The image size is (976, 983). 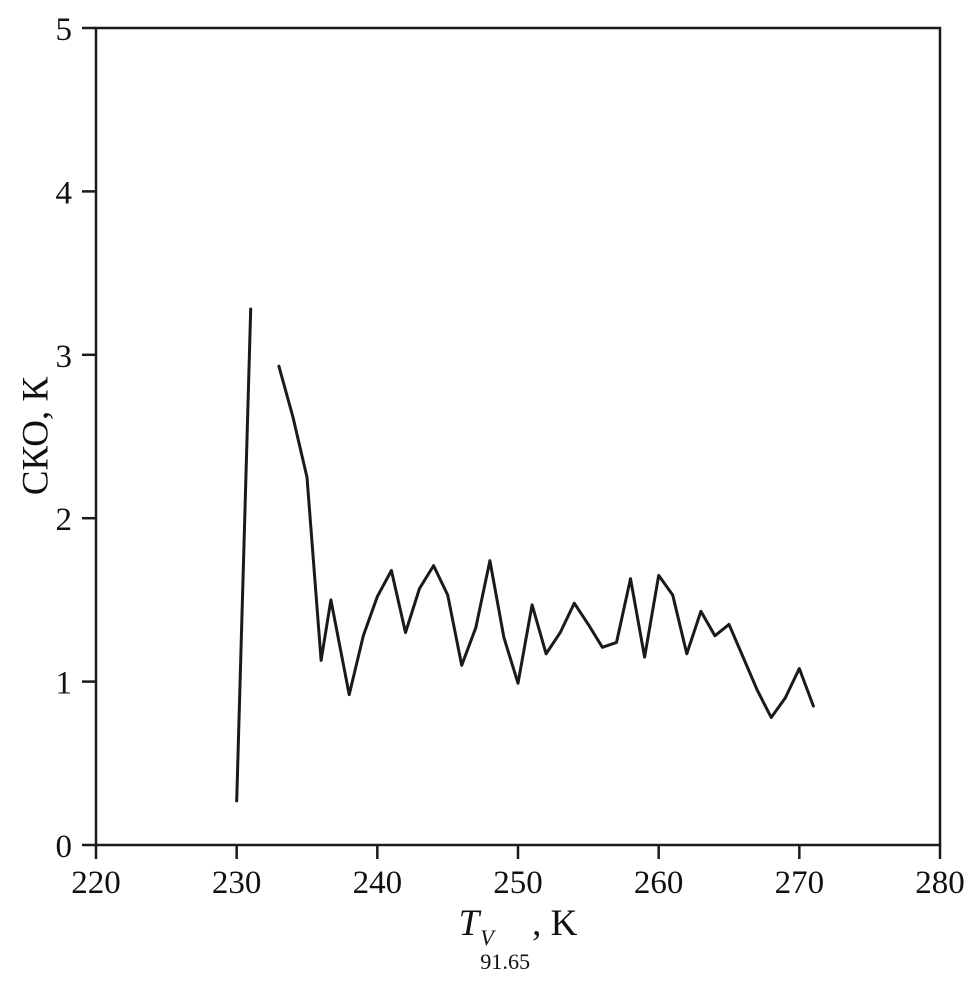 What do you see at coordinates (940, 883) in the screenshot?
I see `x-tick-label: 280` at bounding box center [940, 883].